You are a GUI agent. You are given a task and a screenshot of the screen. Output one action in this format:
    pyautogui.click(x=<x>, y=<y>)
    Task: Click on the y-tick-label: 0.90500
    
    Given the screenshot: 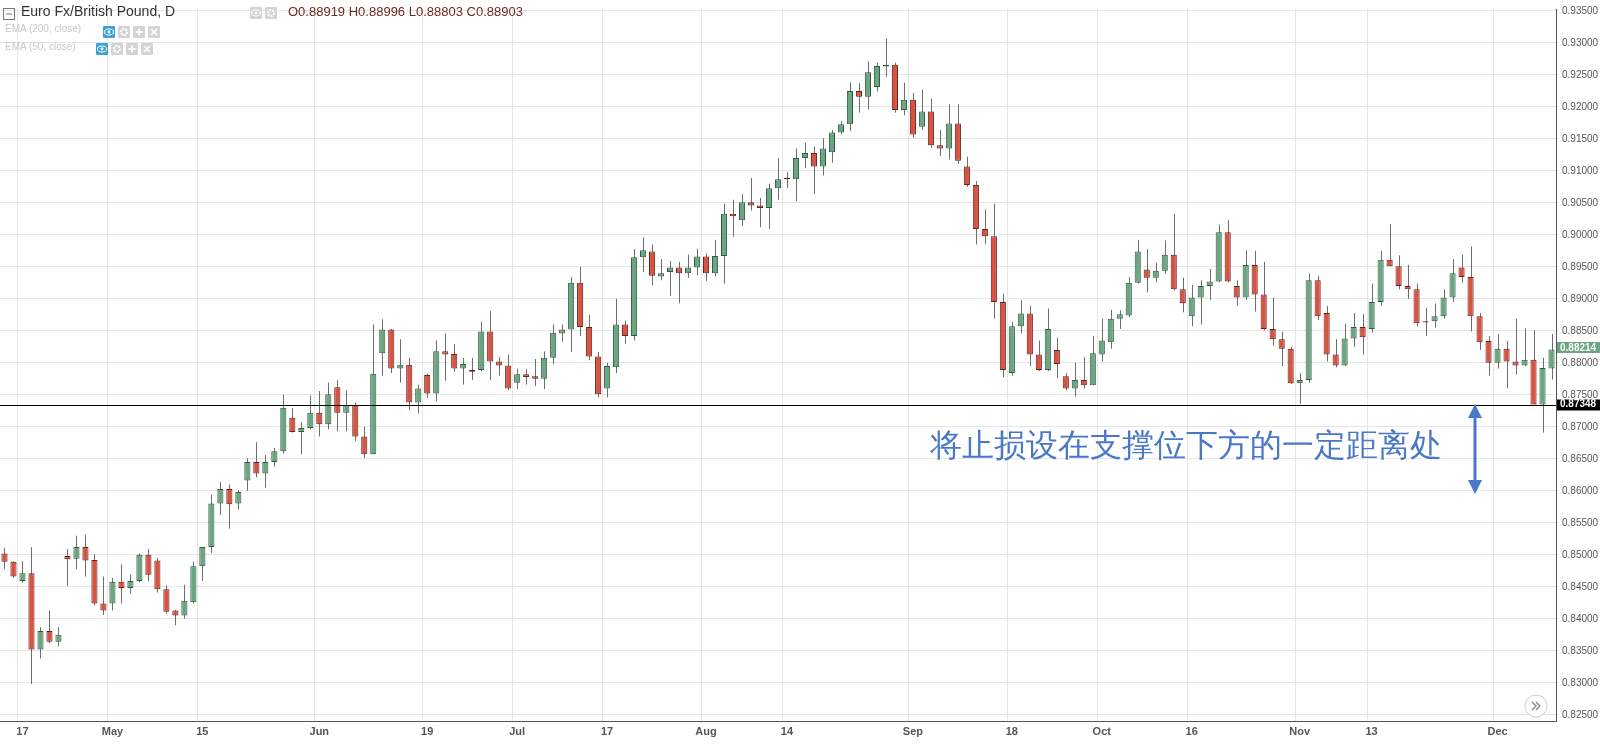 What is the action you would take?
    pyautogui.click(x=1580, y=202)
    